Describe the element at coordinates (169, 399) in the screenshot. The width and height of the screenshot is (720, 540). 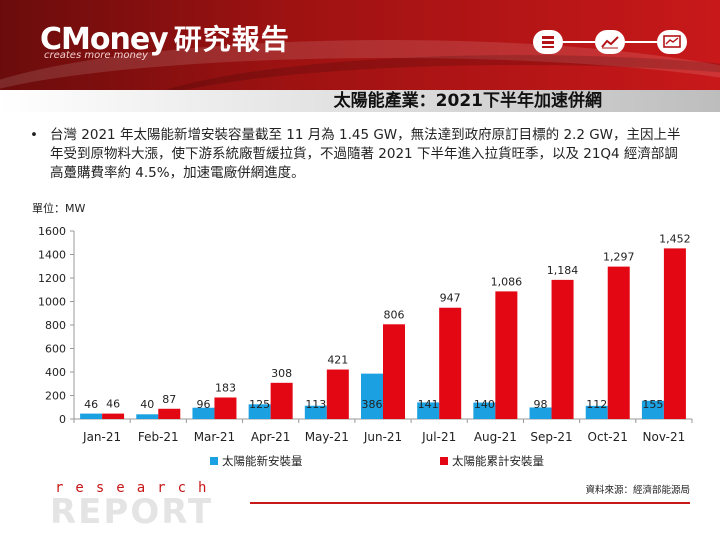
I see `data-label-cumulative: 87` at that location.